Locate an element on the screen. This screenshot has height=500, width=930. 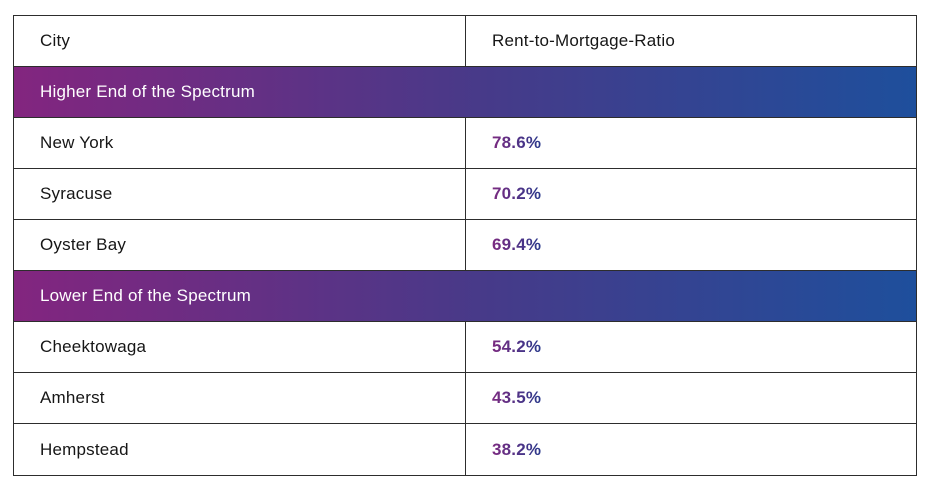
table-row-amherst: Amherst 43.5% is located at coordinates (465, 398).